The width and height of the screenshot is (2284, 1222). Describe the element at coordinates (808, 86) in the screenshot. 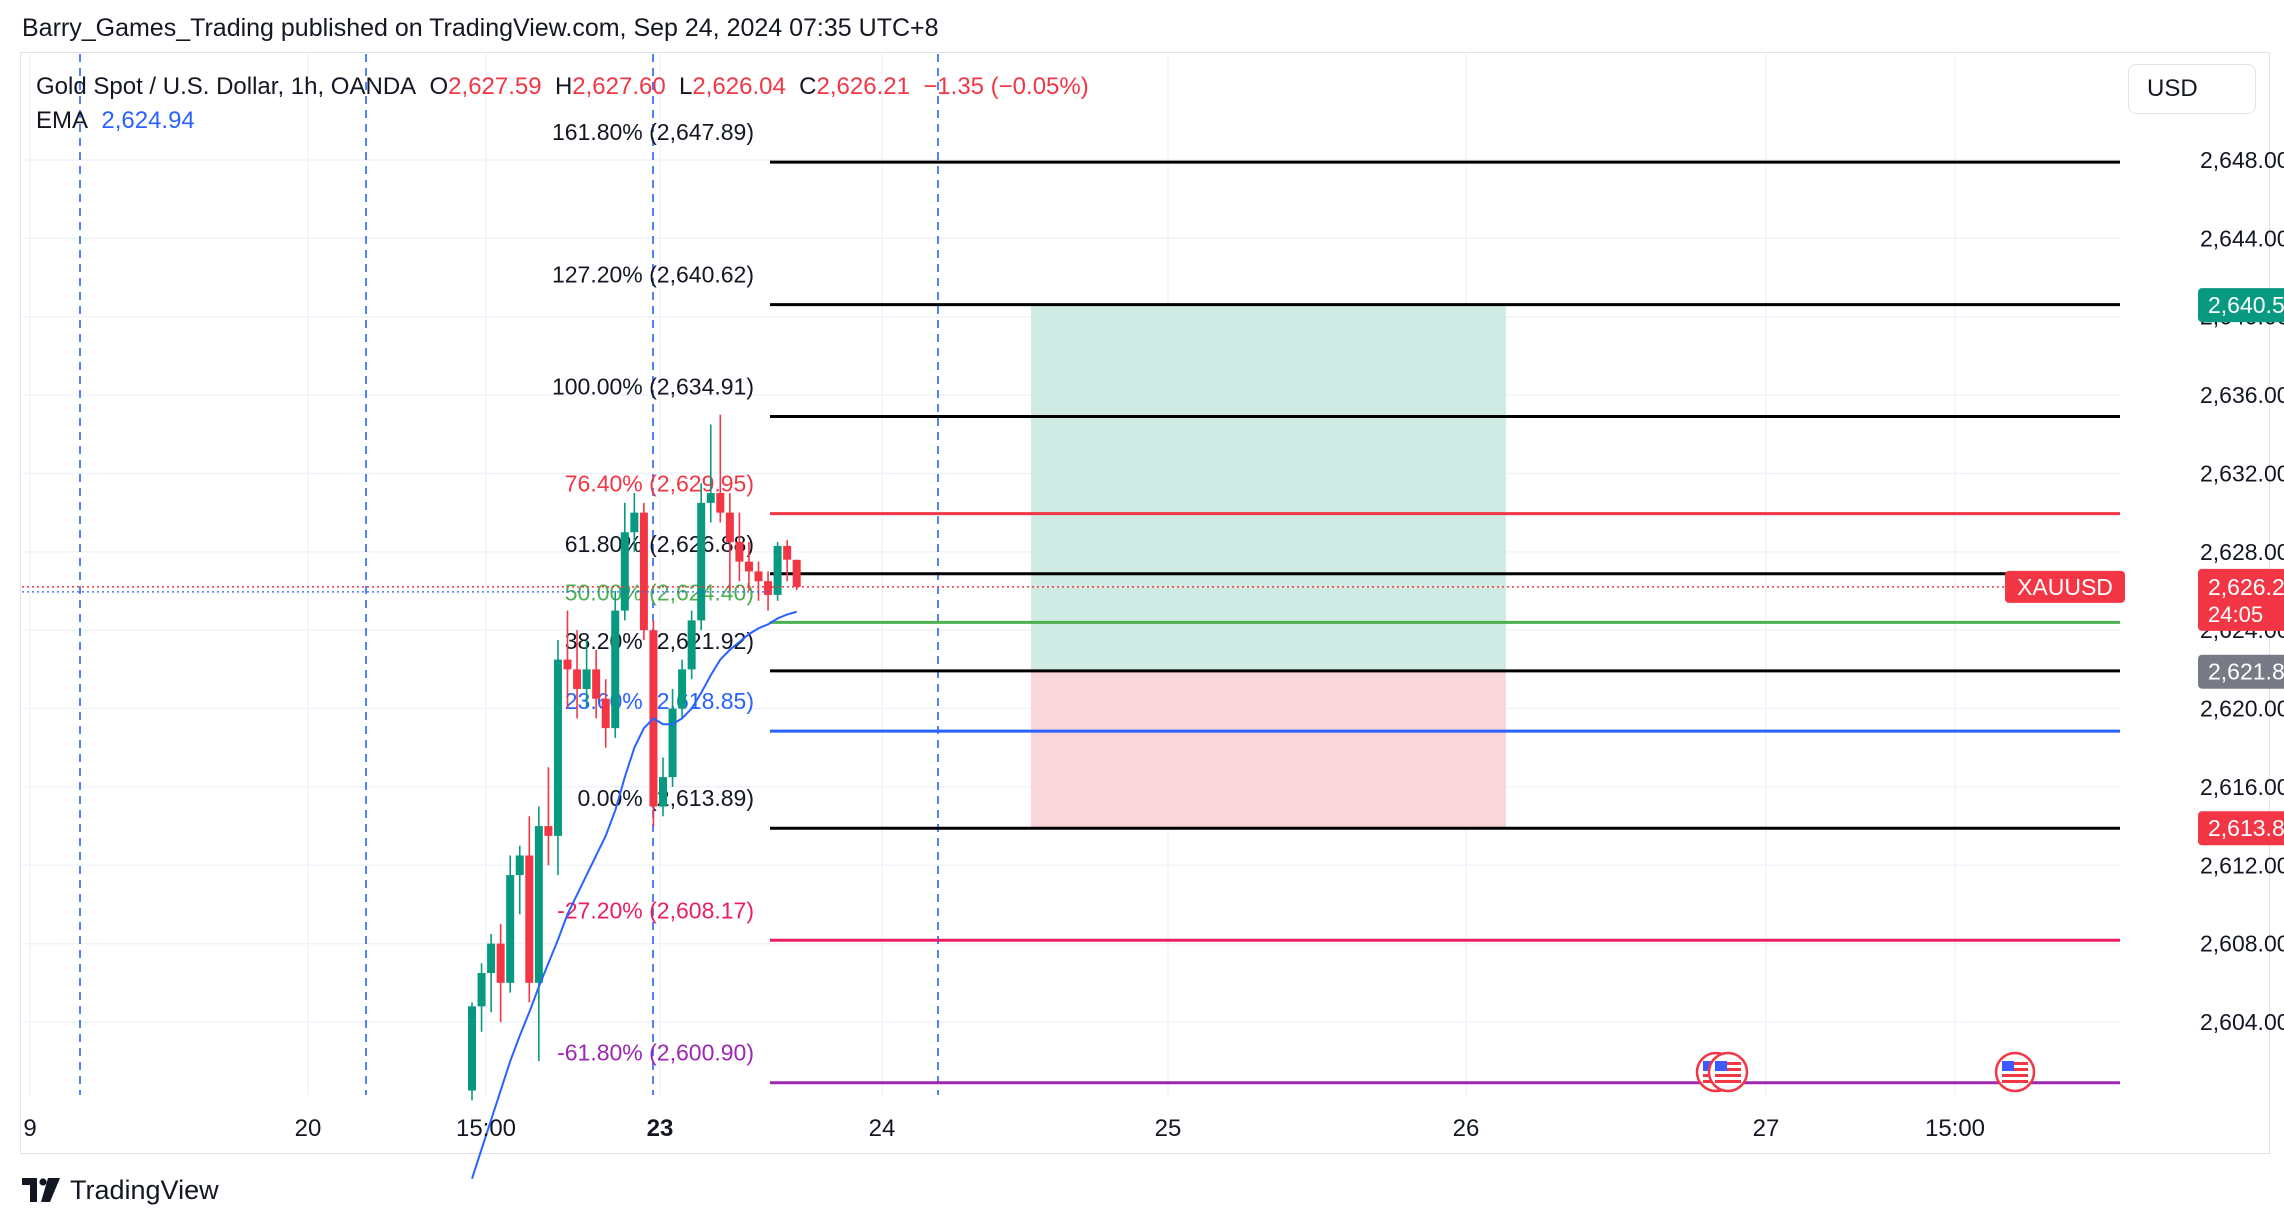

I see `close-label: C` at that location.